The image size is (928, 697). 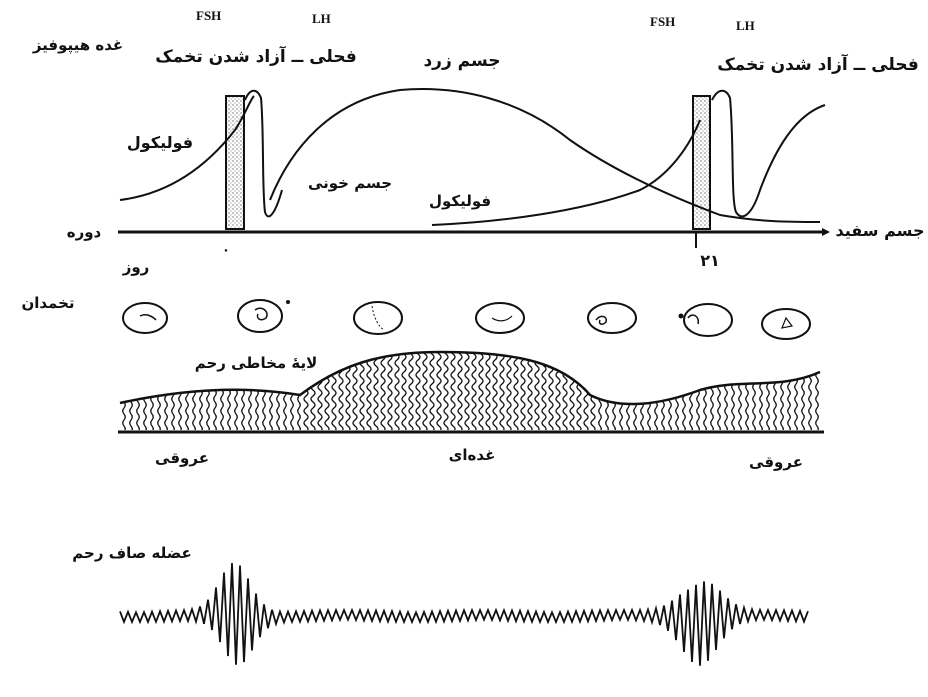 I want to click on pituitary-label: غده هیپوفیز, so click(x=77, y=45).